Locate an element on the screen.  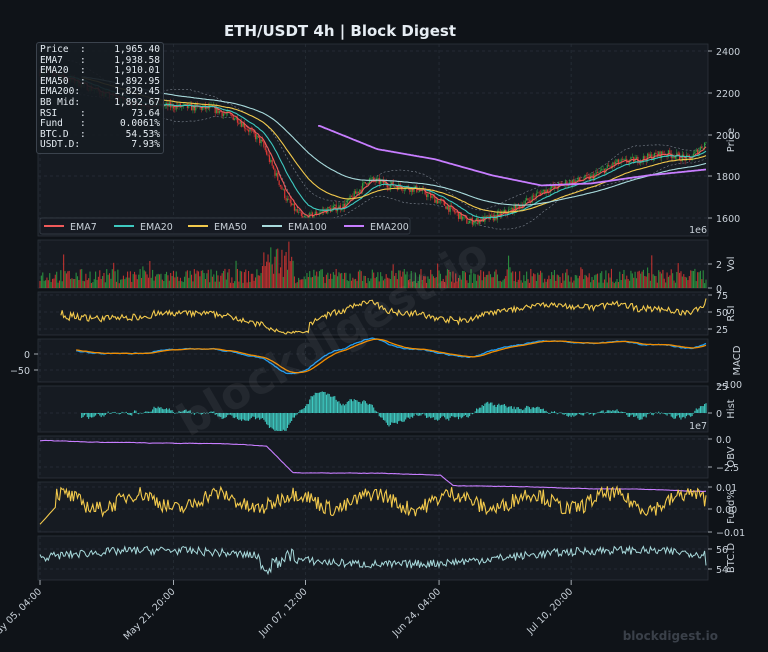
y-tick-label: 56 is located at coordinates (722, 550).